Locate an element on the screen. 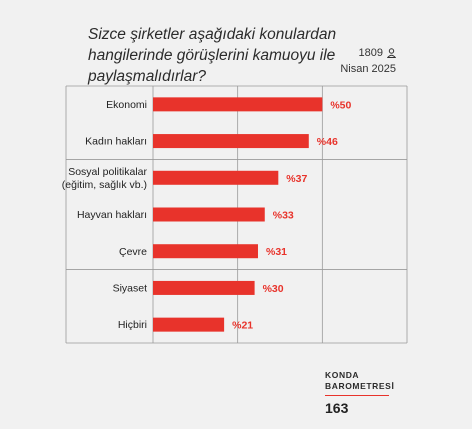 The image size is (472, 429). survey-date: Nisan 2025 is located at coordinates (368, 69).